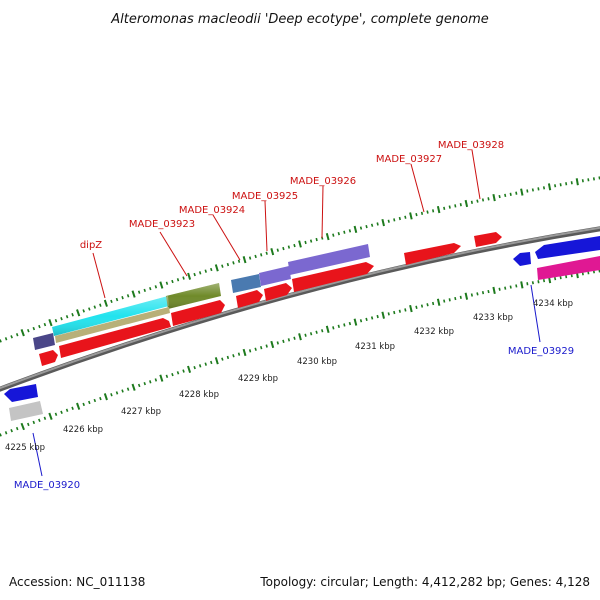 This screenshot has height=600, width=600. What do you see at coordinates (91, 245) in the screenshot?
I see `gene-label-dipz: dipZ` at bounding box center [91, 245].